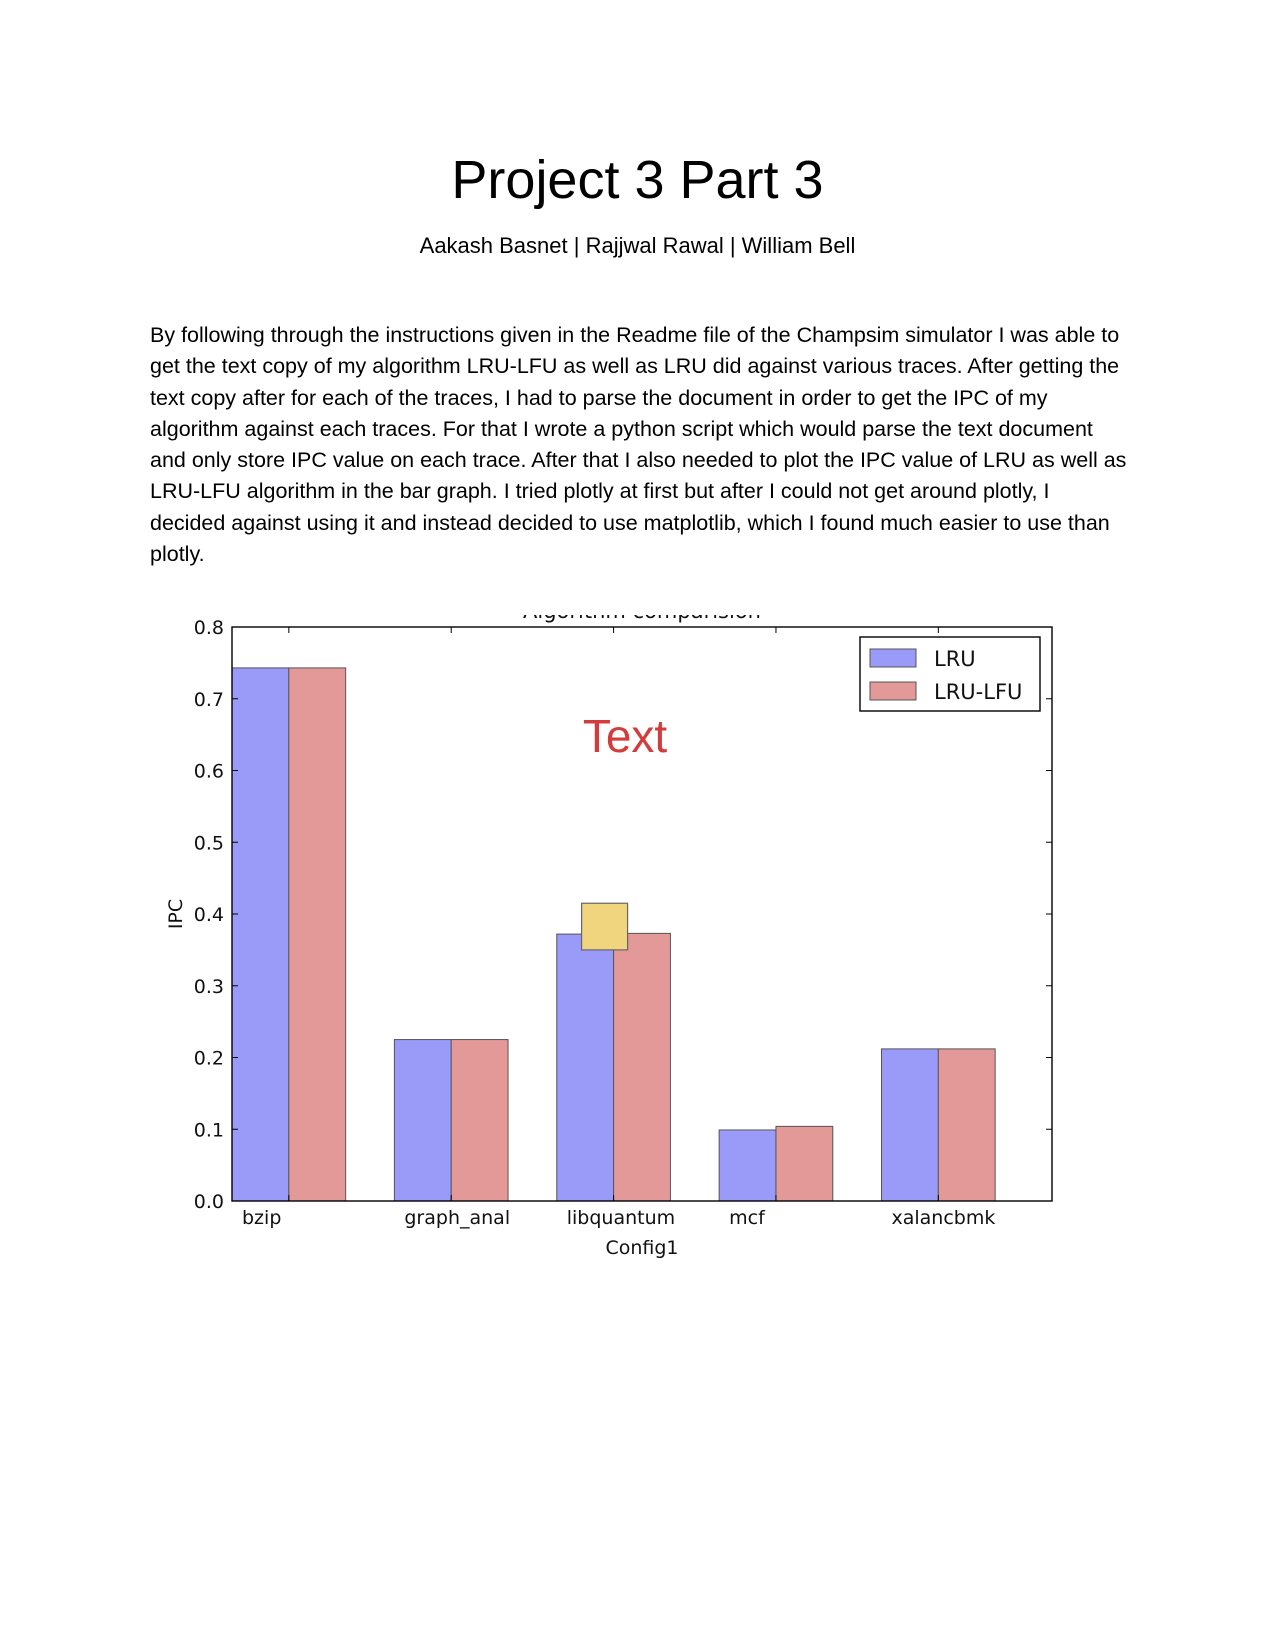  What do you see at coordinates (422, 1120) in the screenshot?
I see `bar-lru-graph_anal` at bounding box center [422, 1120].